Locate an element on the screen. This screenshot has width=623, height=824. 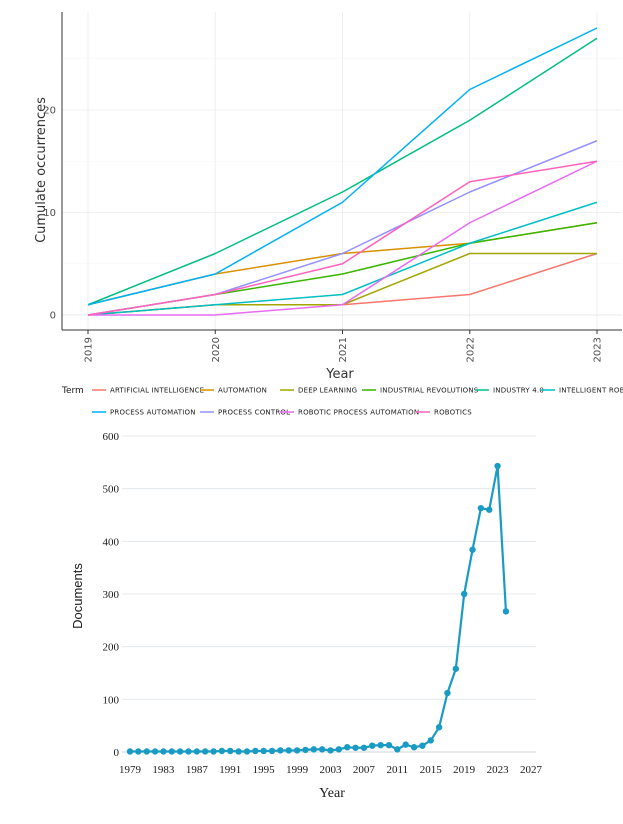
legend-item-automation: AUTOMATION is located at coordinates (233, 391).